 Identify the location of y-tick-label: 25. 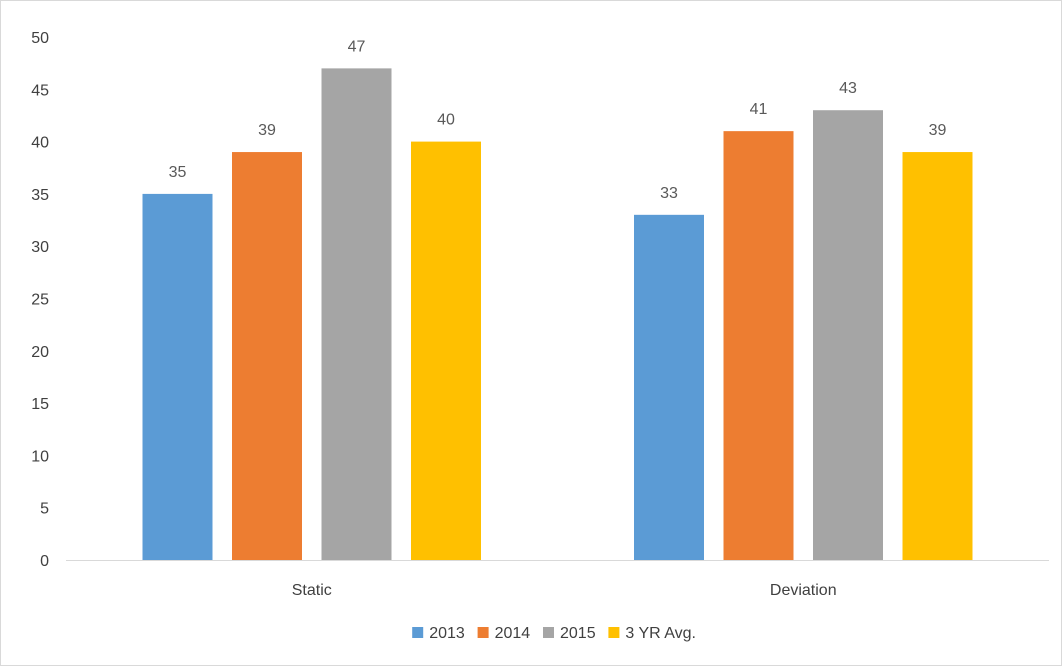
(40, 300).